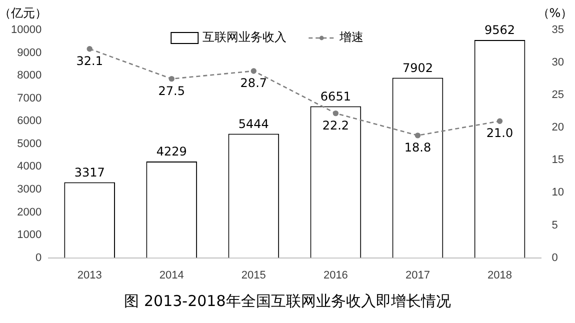 This screenshot has width=575, height=323. I want to click on data-label: 6651, so click(335, 96).